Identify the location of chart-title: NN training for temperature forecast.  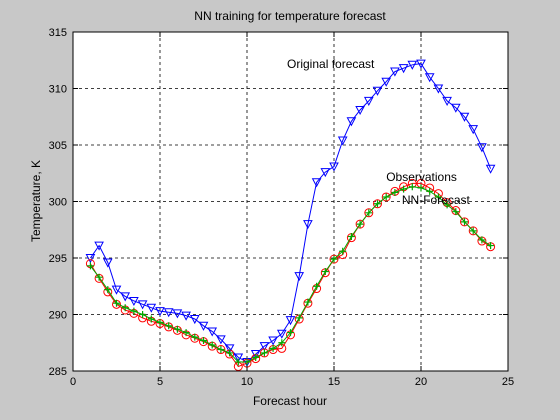
(290, 16).